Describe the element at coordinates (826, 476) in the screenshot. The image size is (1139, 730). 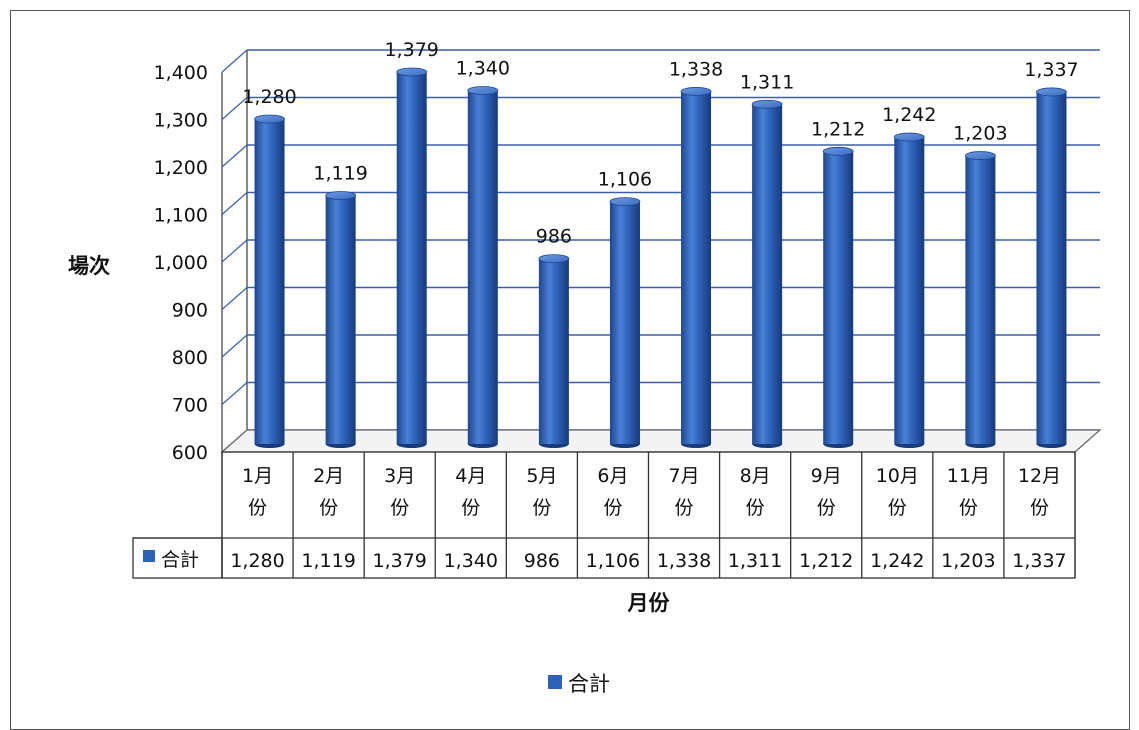
I see `category-label: 9月` at that location.